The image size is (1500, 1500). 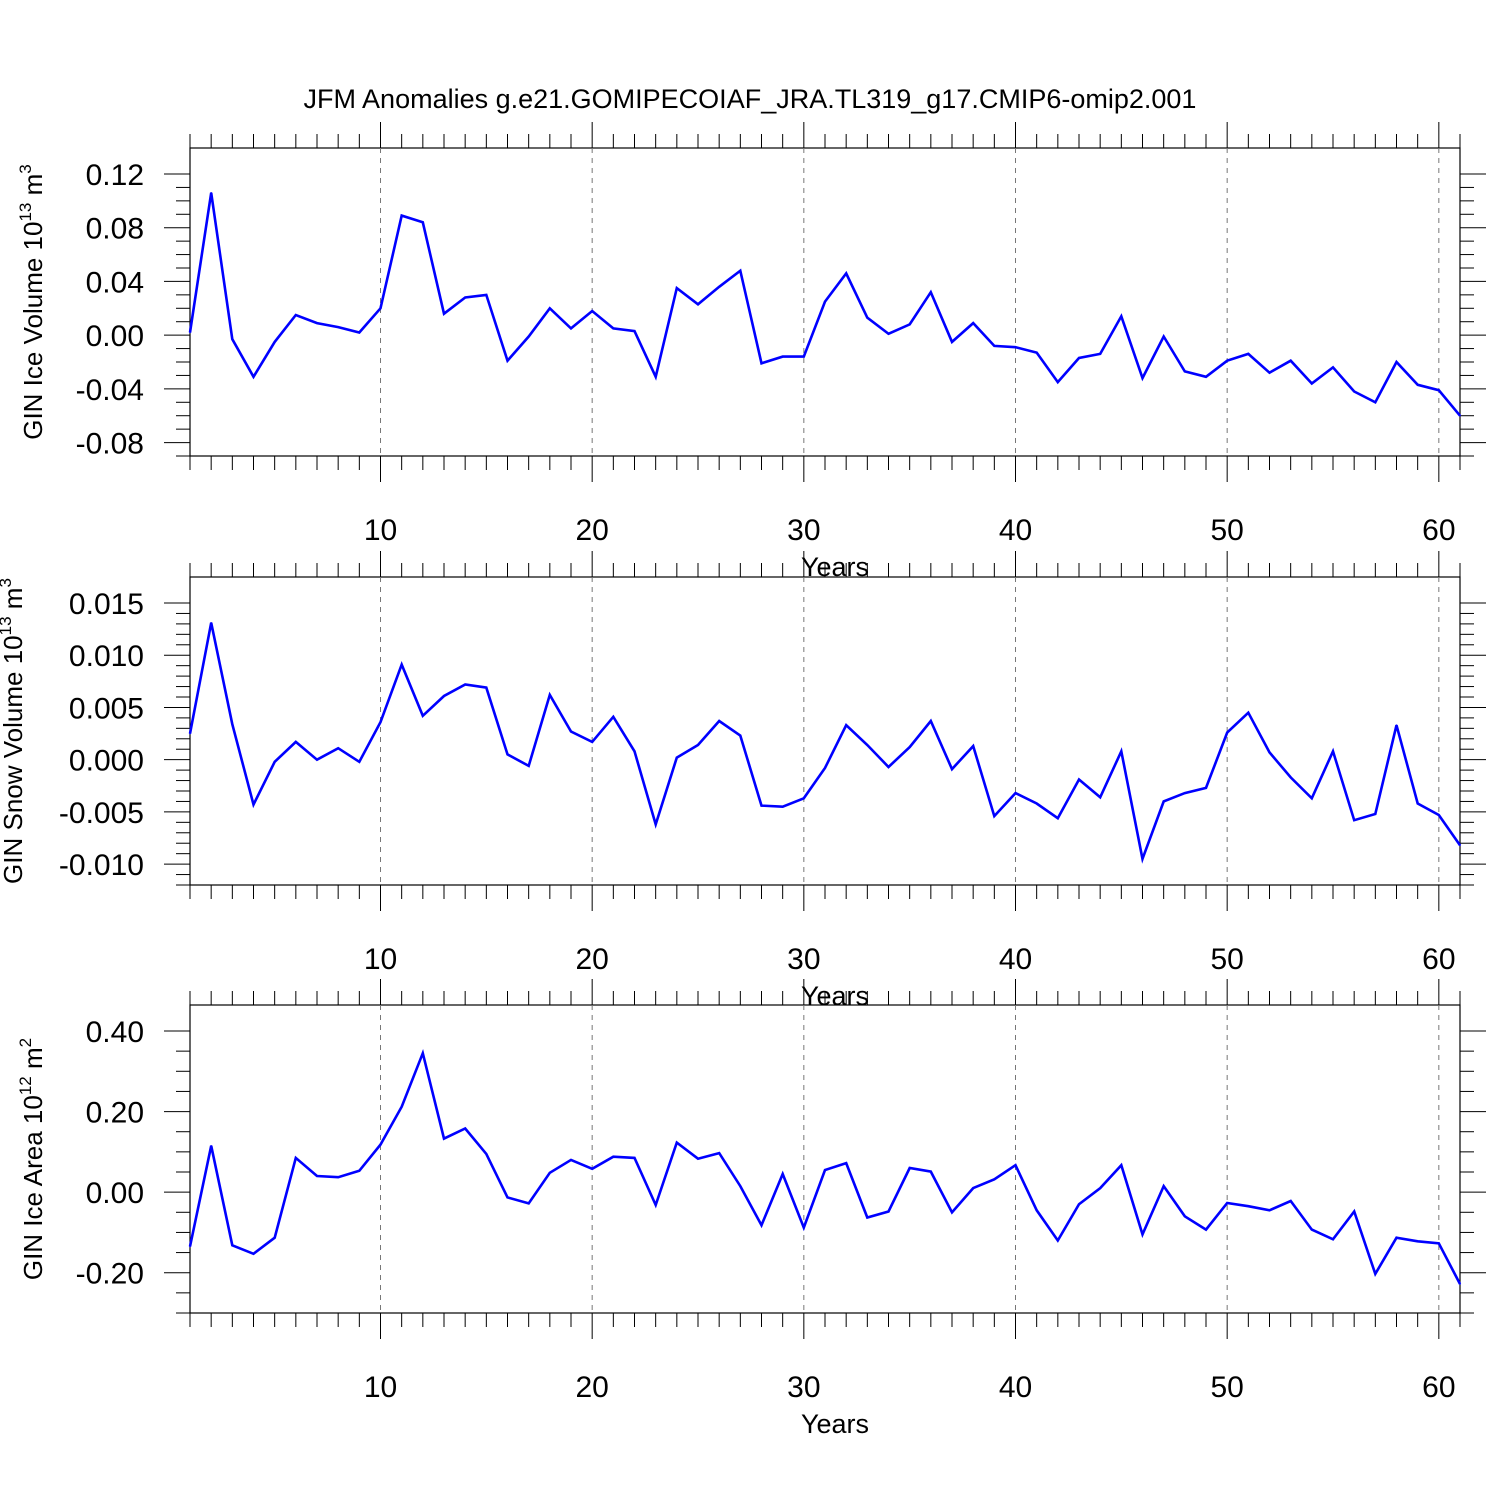 What do you see at coordinates (106, 604) in the screenshot?
I see `y-tick-label: 0.015` at bounding box center [106, 604].